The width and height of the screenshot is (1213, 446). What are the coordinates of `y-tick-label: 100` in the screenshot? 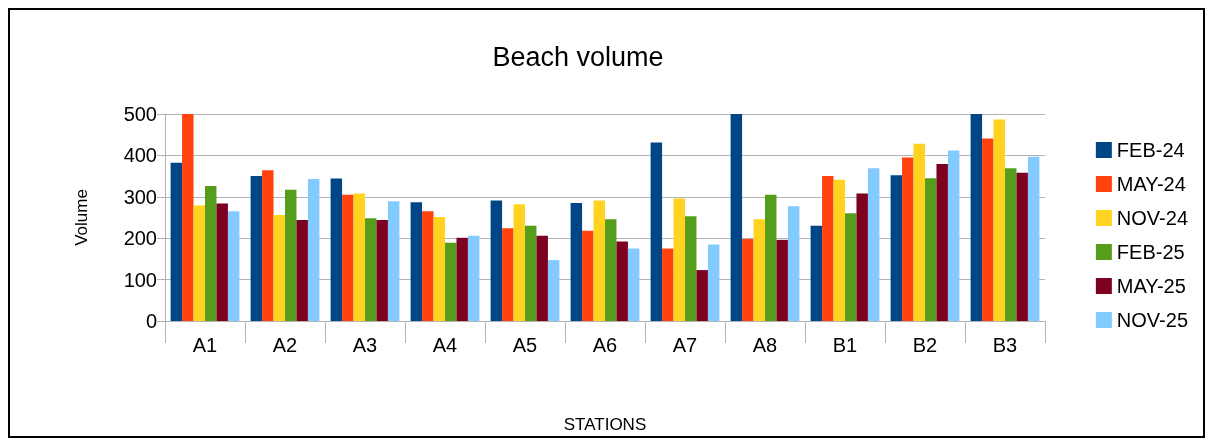 It's located at (140, 279).